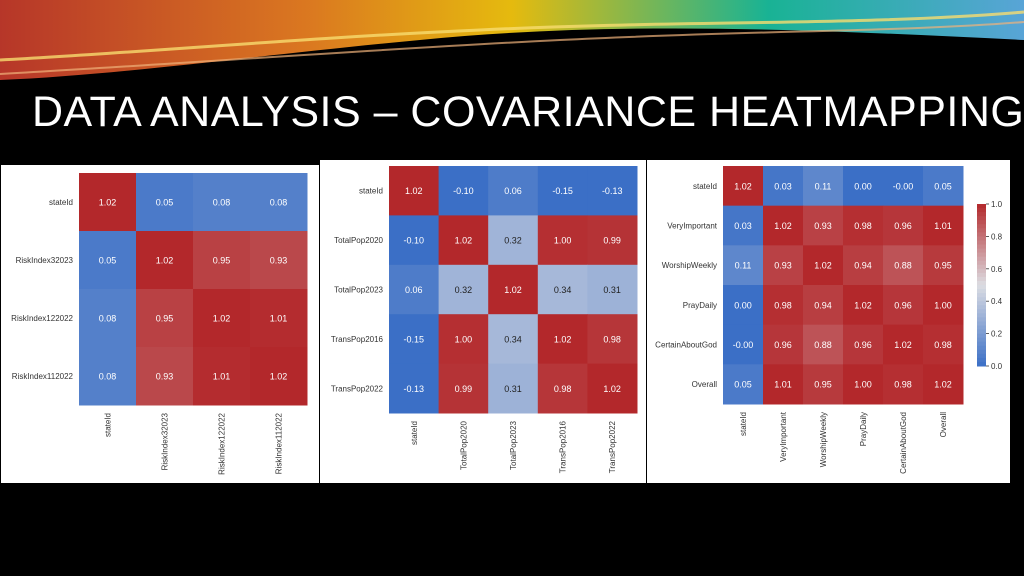 This screenshot has height=576, width=1024. Describe the element at coordinates (997, 334) in the screenshot. I see `colorbar-tick-label: 0.2` at that location.